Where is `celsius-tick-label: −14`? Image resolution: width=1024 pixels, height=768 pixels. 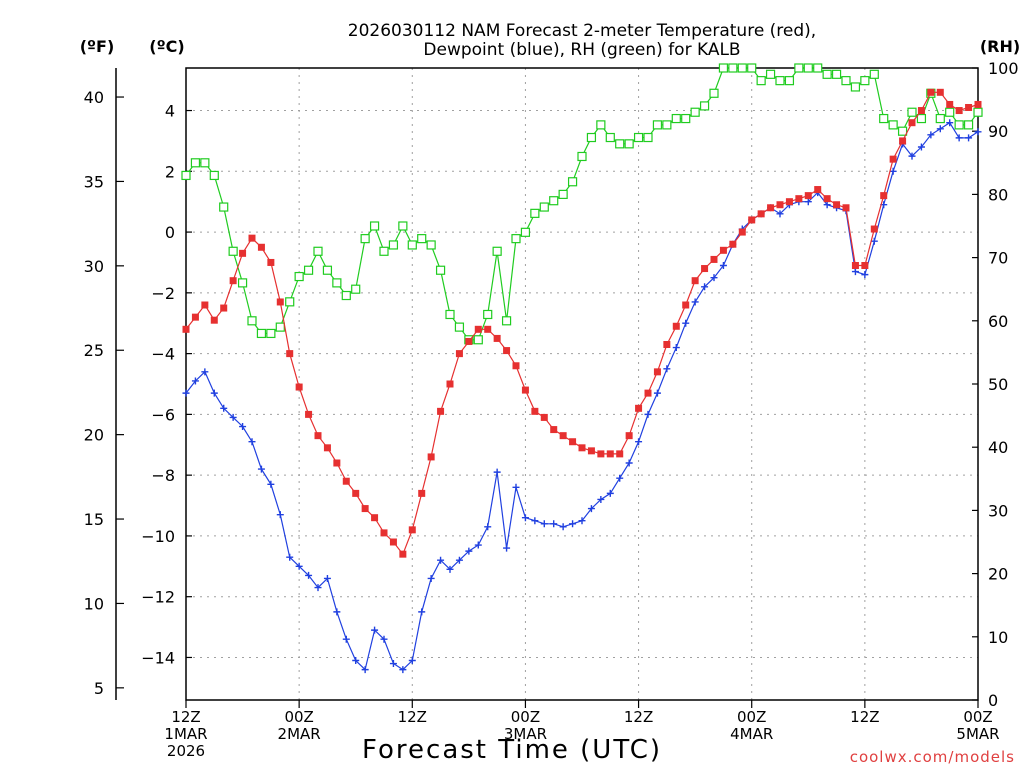
celsius-tick-label: −14 is located at coordinates (158, 657).